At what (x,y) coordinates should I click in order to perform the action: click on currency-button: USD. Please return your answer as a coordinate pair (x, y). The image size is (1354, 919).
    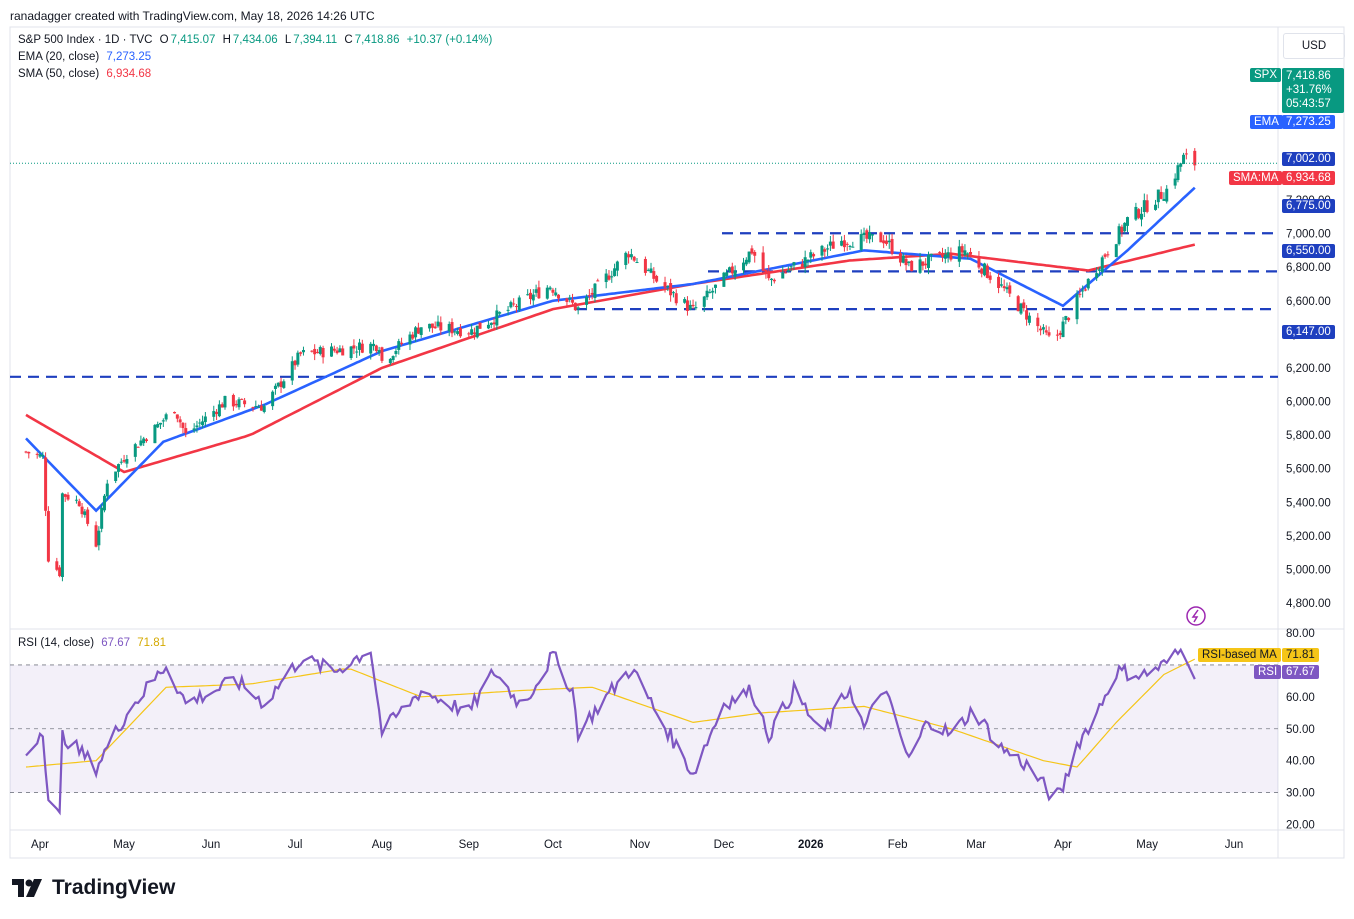
    Looking at the image, I should click on (1314, 46).